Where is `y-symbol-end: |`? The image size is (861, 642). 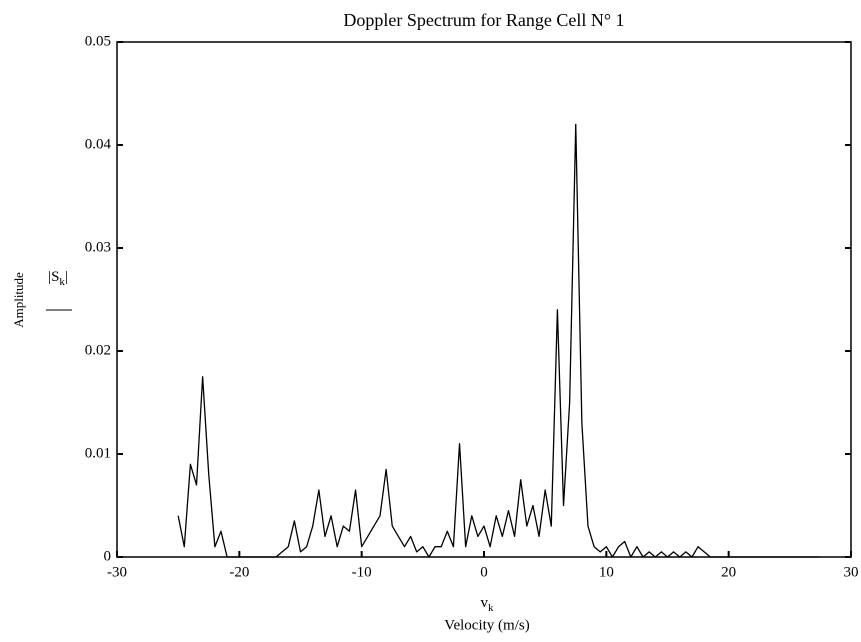
y-symbol-end: | is located at coordinates (66, 277).